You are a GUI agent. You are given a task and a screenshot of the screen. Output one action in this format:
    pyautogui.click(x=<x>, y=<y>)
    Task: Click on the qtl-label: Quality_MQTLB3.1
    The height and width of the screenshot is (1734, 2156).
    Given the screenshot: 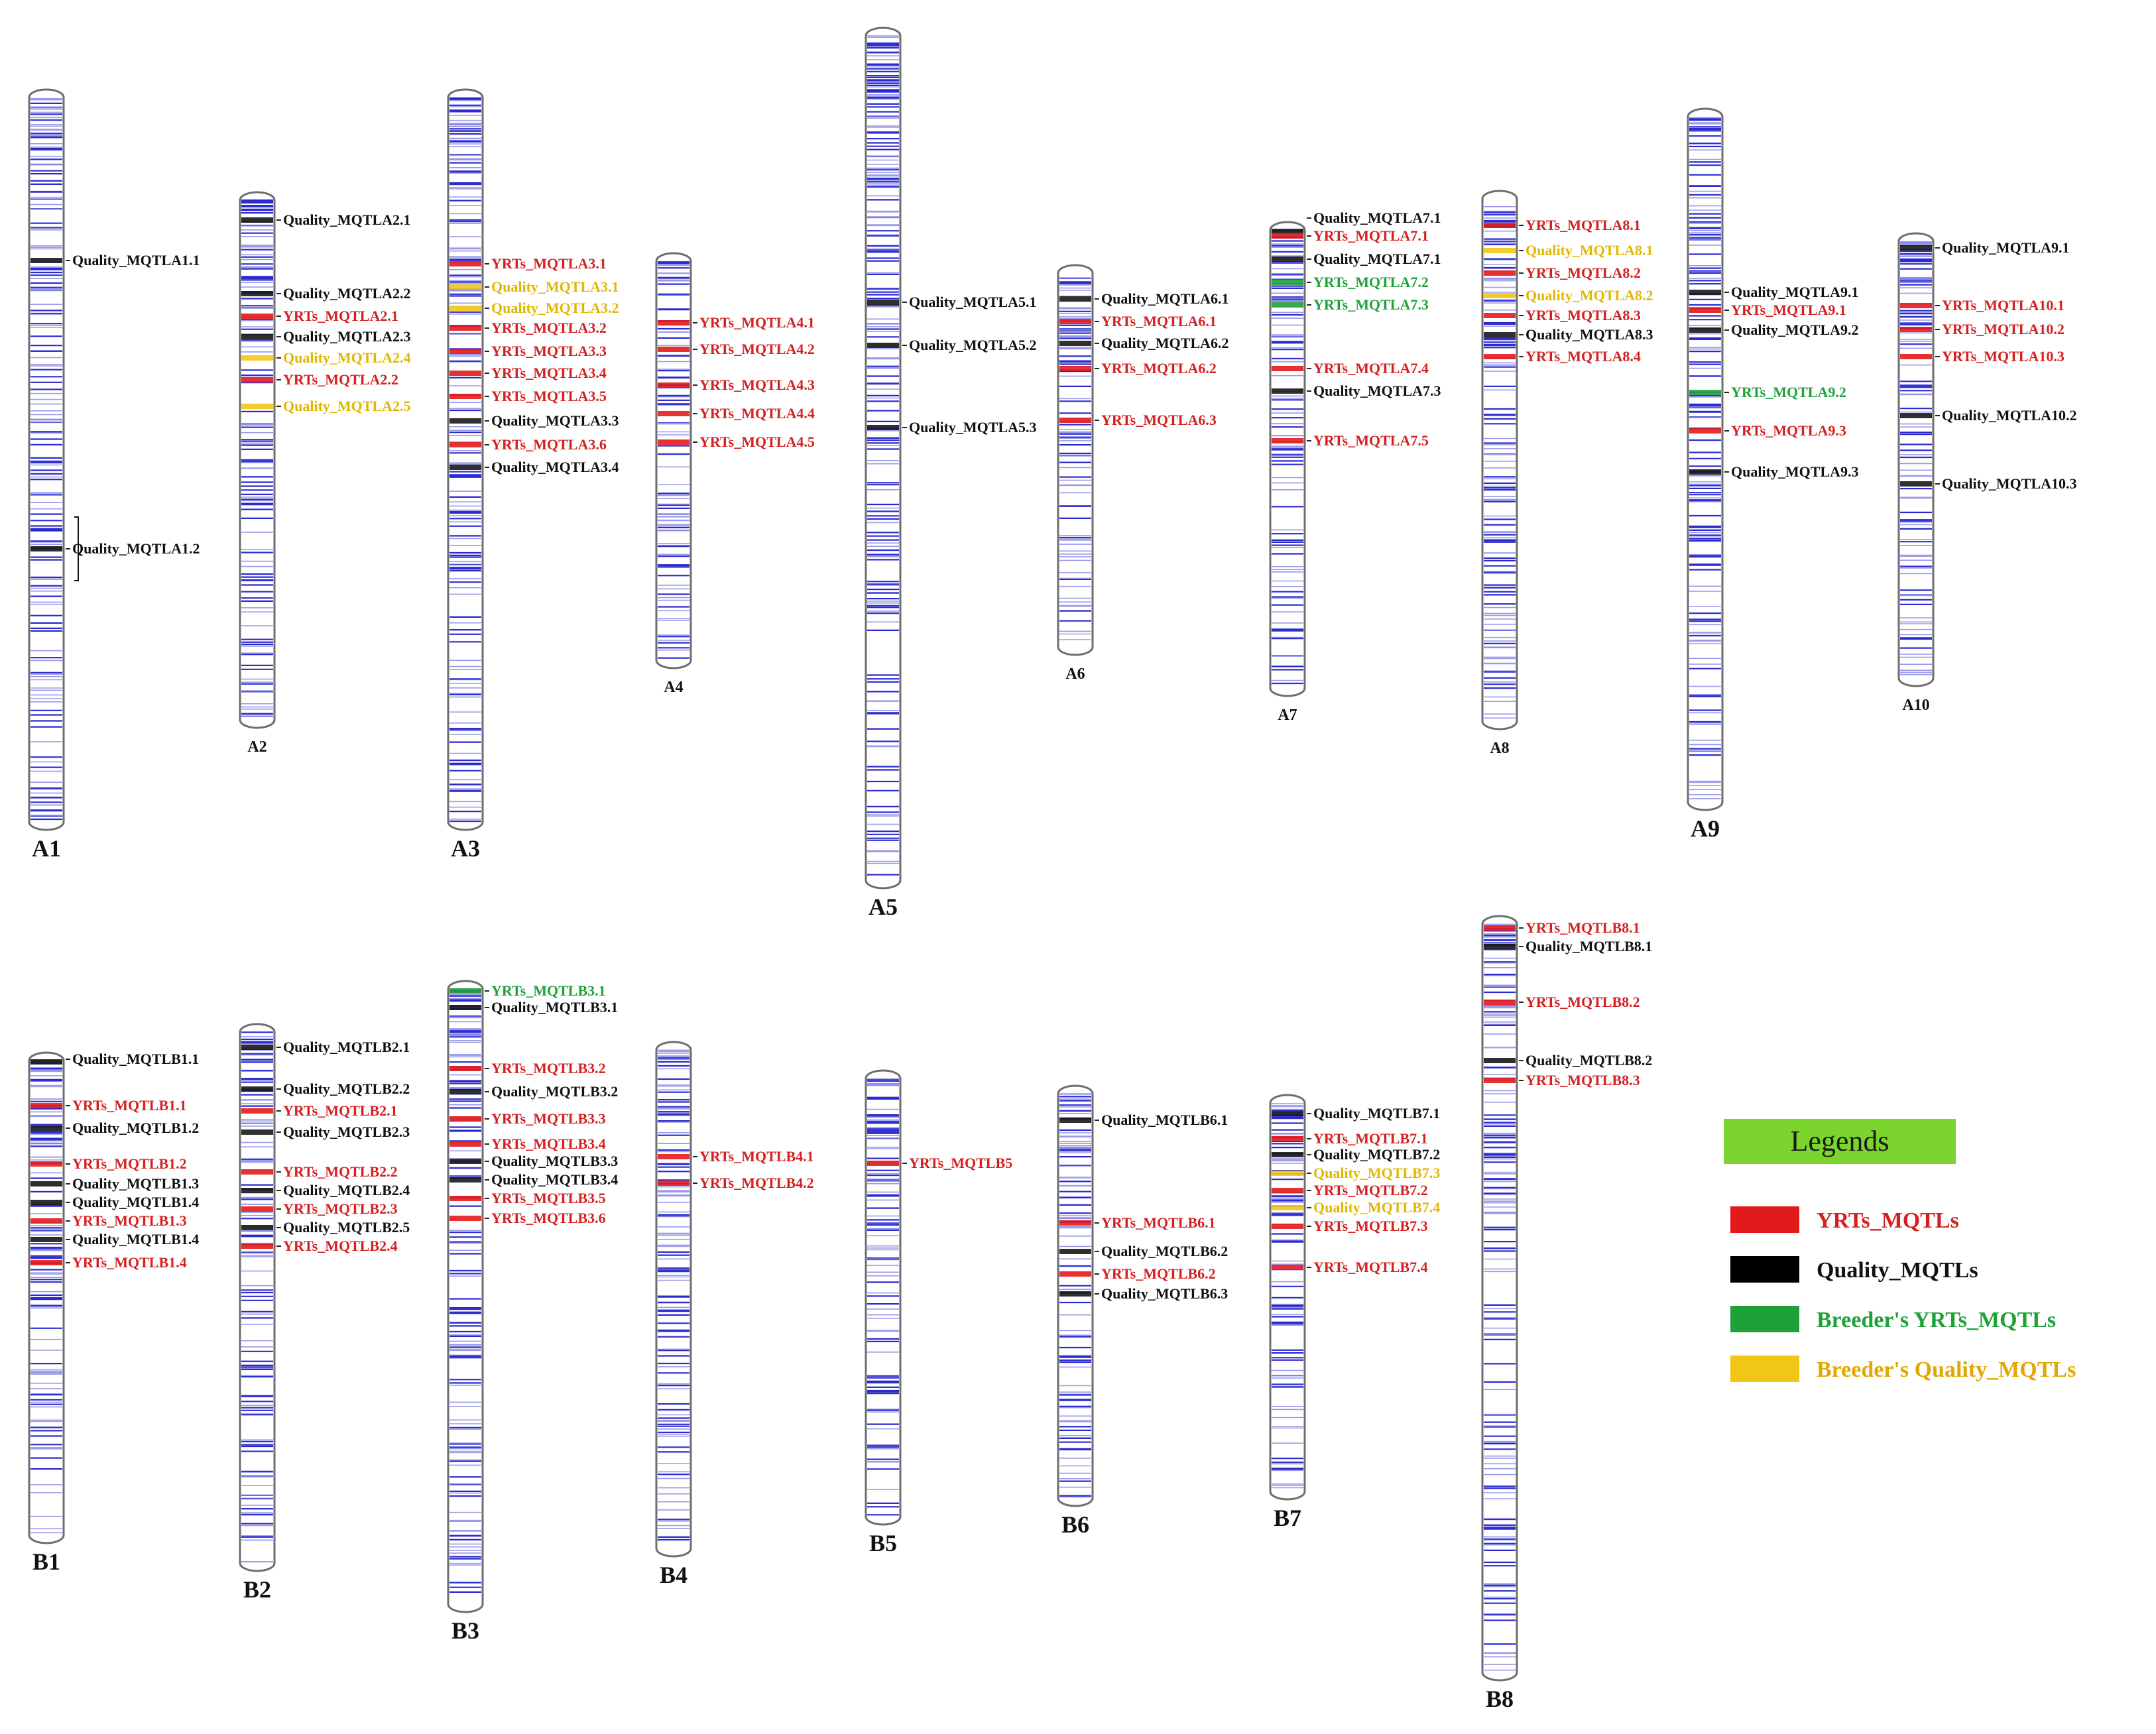 What is the action you would take?
    pyautogui.click(x=554, y=1007)
    